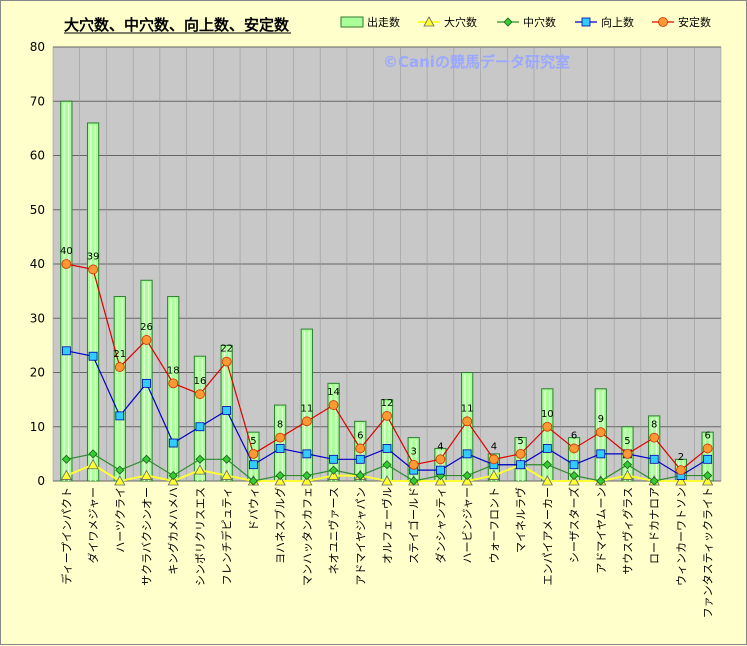 Image resolution: width=747 pixels, height=646 pixels. I want to click on legend-item: 向上数, so click(604, 22).